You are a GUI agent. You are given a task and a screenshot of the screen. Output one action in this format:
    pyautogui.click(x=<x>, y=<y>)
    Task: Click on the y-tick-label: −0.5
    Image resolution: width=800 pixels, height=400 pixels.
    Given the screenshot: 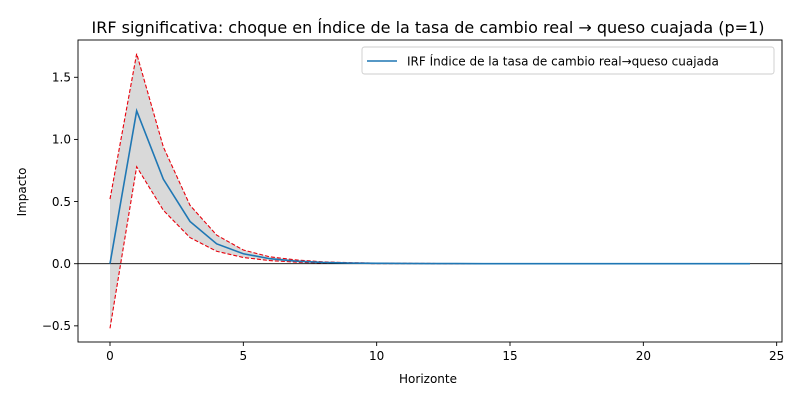 What is the action you would take?
    pyautogui.click(x=56, y=326)
    